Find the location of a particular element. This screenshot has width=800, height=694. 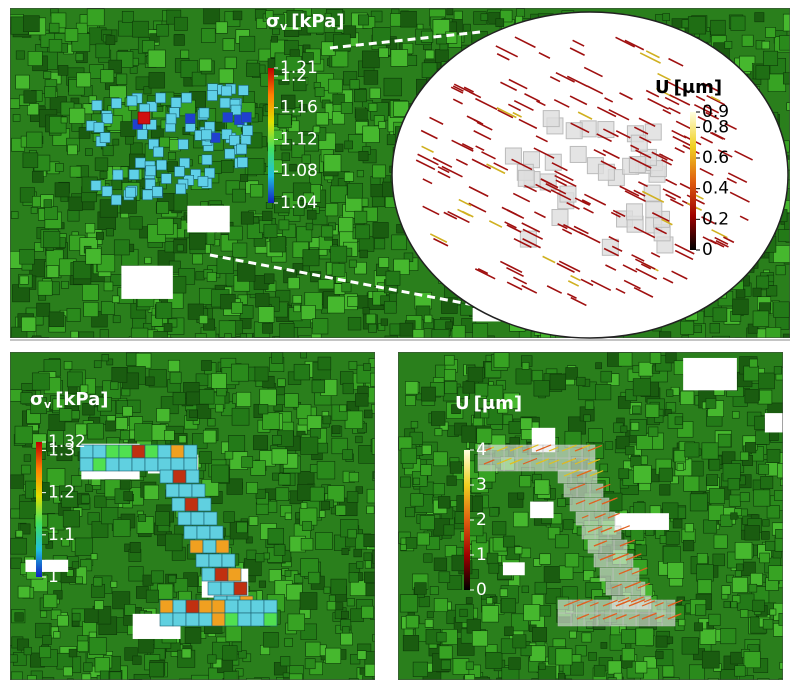

colorbar-tick-label: 0.4 is located at coordinates (715, 189).